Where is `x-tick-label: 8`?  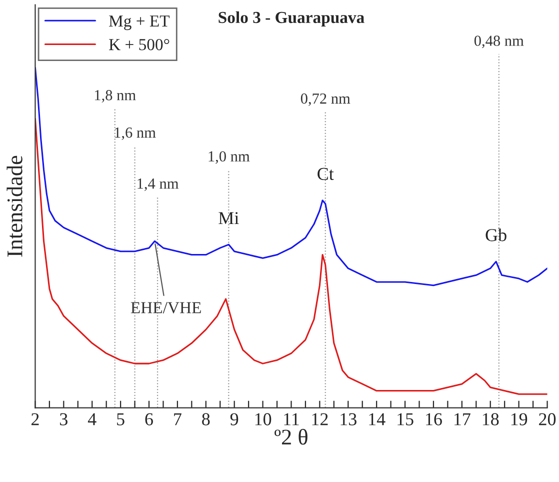
x-tick-label: 8 is located at coordinates (206, 419).